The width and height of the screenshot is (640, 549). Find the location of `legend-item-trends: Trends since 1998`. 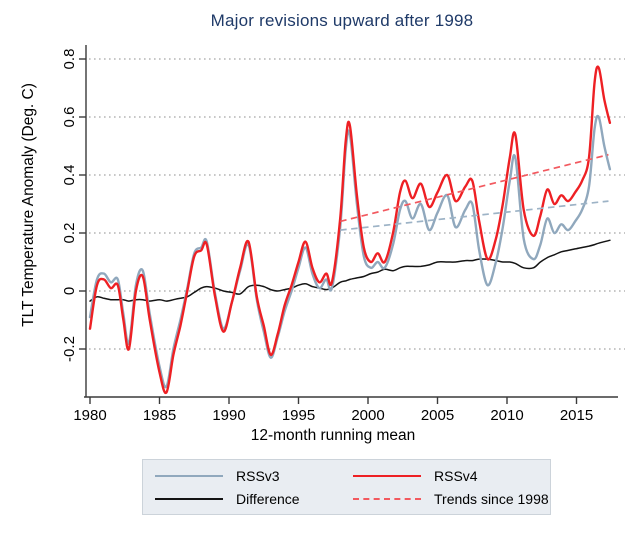

legend-item-trends: Trends since 1998 is located at coordinates (451, 499).